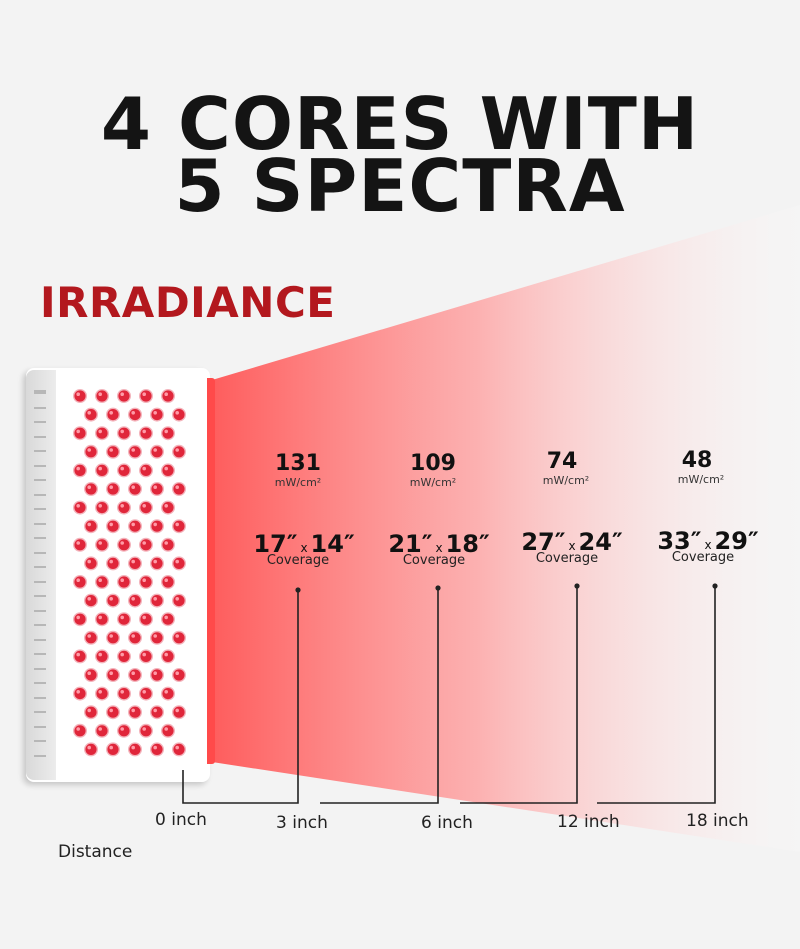  I want to click on distance-label-4: 18 inch, so click(717, 821).